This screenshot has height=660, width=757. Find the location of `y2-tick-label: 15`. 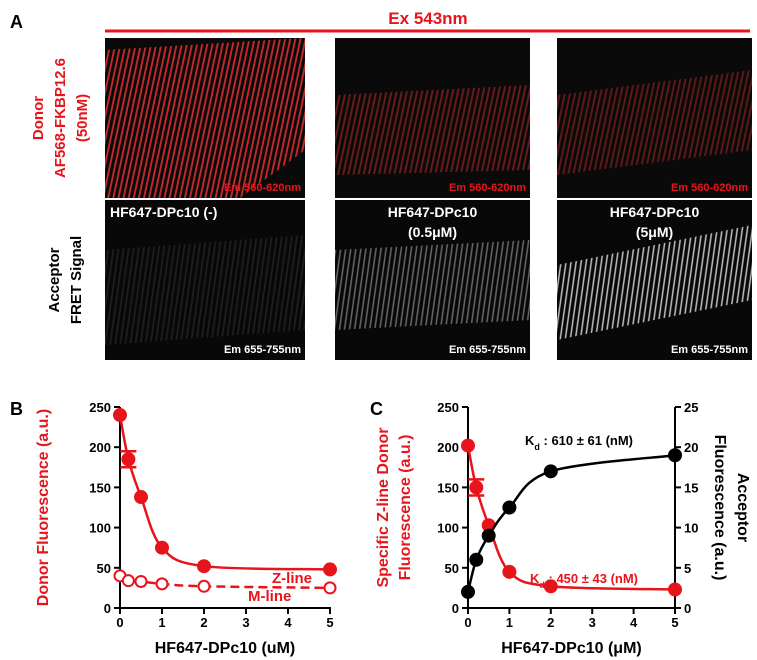

y2-tick-label: 15 is located at coordinates (691, 487).